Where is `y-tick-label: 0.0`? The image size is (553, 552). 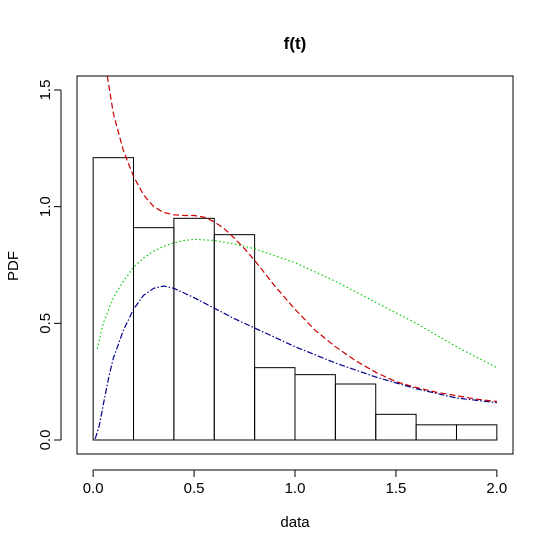
y-tick-label: 0.0 is located at coordinates (45, 440).